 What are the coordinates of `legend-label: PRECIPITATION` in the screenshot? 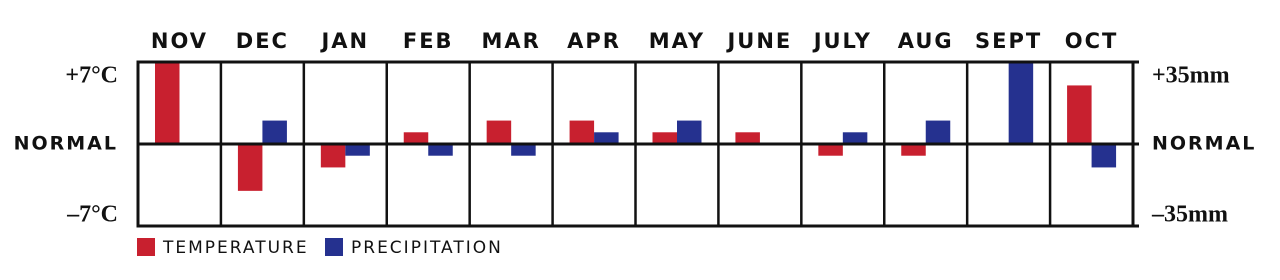 It's located at (427, 248).